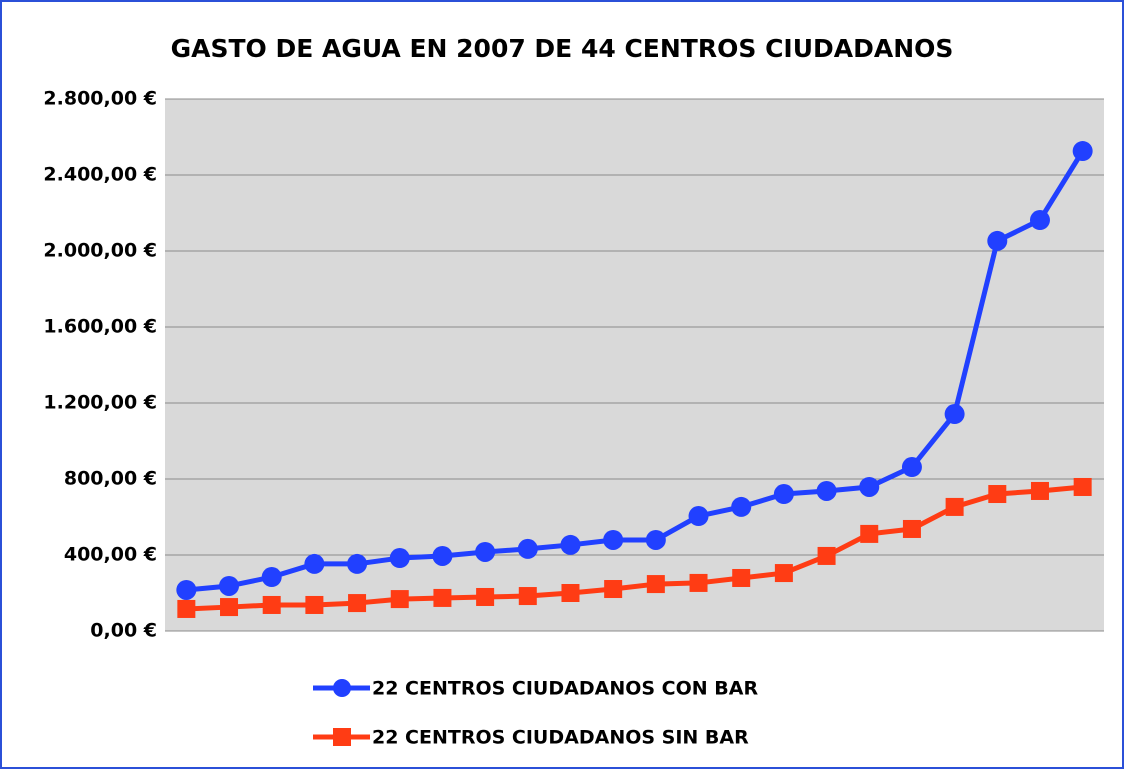 This screenshot has height=769, width=1124. What do you see at coordinates (100, 175) in the screenshot?
I see `y-tick-label: 2.400,00 €` at bounding box center [100, 175].